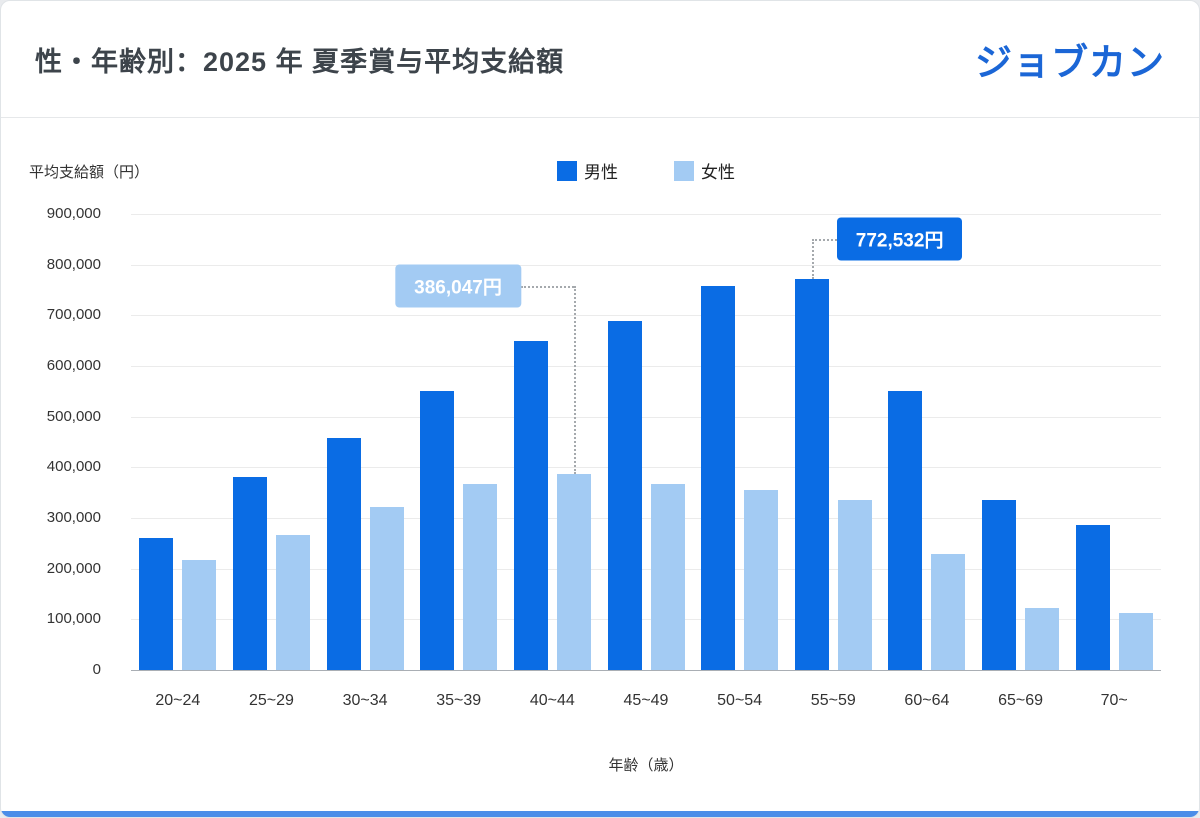 This screenshot has width=1200, height=818. Describe the element at coordinates (73, 568) in the screenshot. I see `y-tick-label: 200,000` at that location.